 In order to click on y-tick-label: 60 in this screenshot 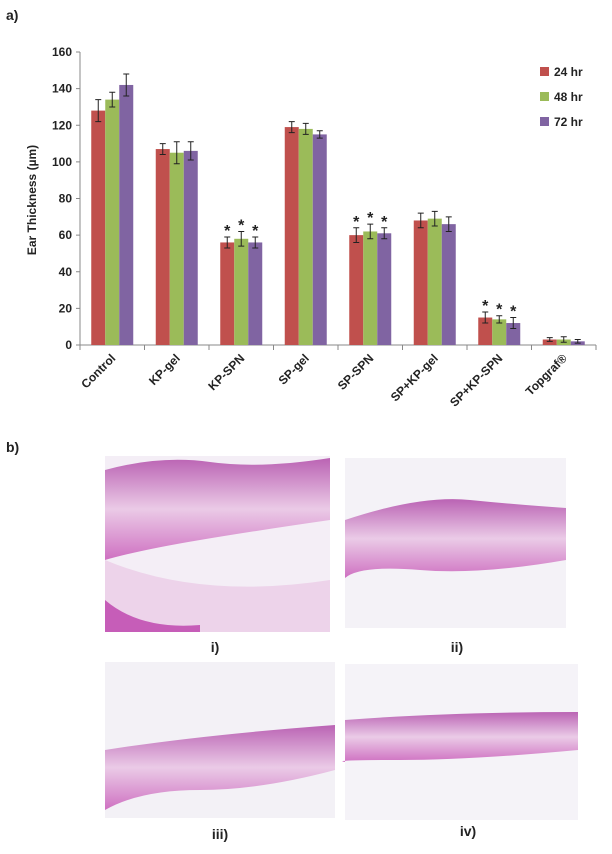, I will do `click(66, 235)`.